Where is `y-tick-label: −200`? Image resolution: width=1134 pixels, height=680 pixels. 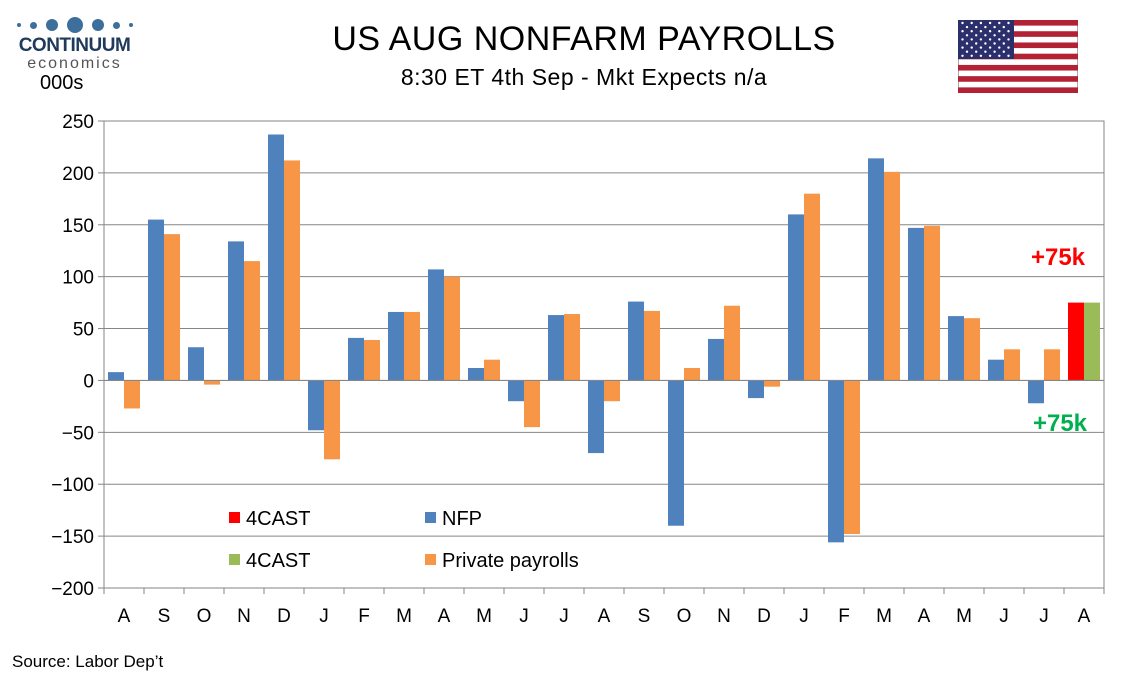 y-tick-label: −200 is located at coordinates (72, 589).